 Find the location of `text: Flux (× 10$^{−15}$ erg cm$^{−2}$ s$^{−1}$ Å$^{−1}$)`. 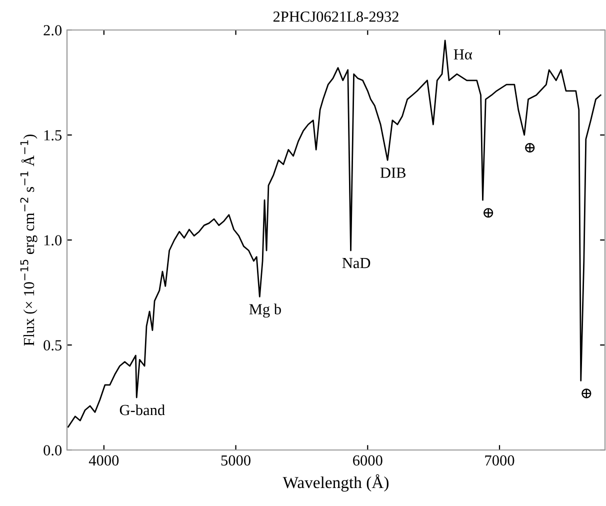

text: Flux (× 10$^{−15}$ erg cm$^{−2}$ s$^{−1}$ Å$^{−1}$) is located at coordinates (29, 240).